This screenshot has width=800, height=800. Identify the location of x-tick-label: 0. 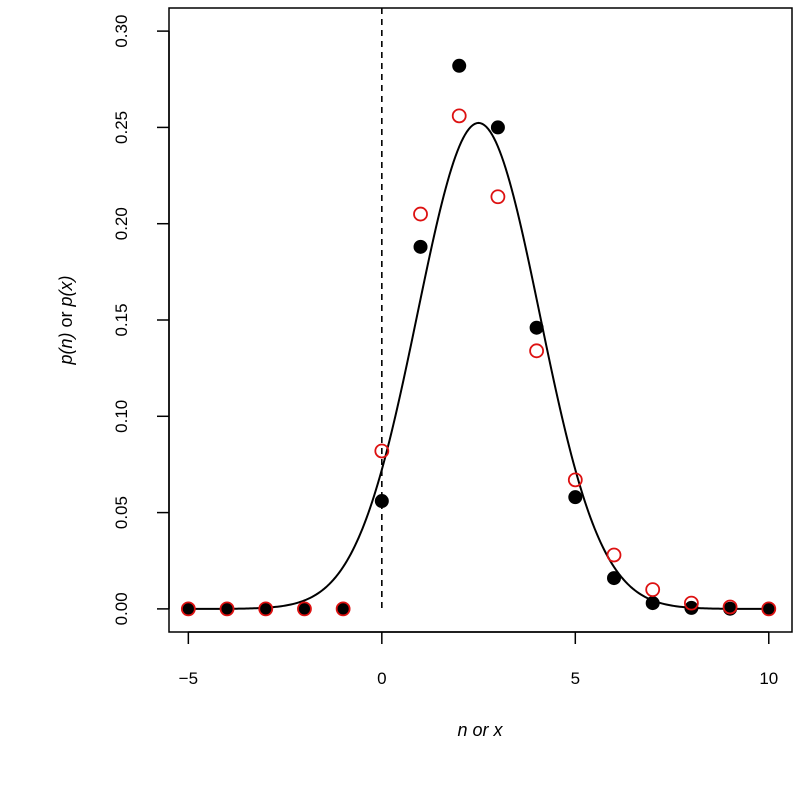
(381, 678).